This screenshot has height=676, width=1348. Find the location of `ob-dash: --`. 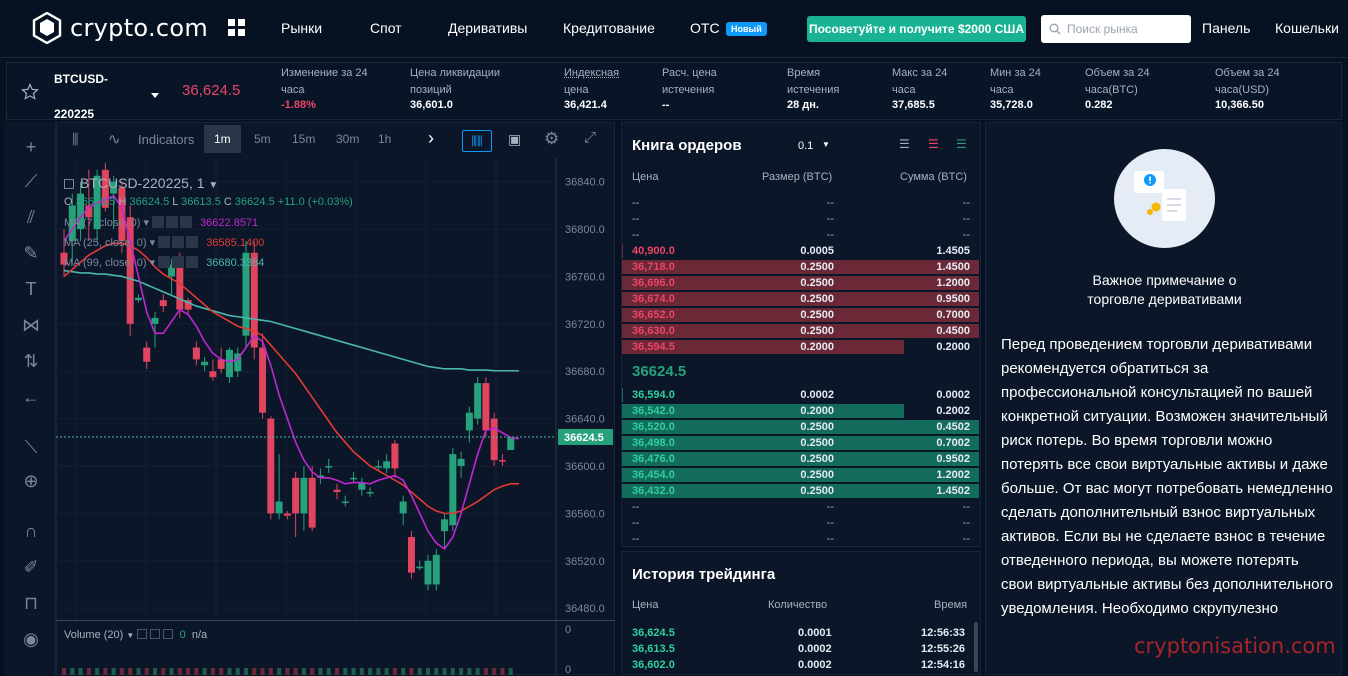

ob-dash: -- is located at coordinates (636, 539).